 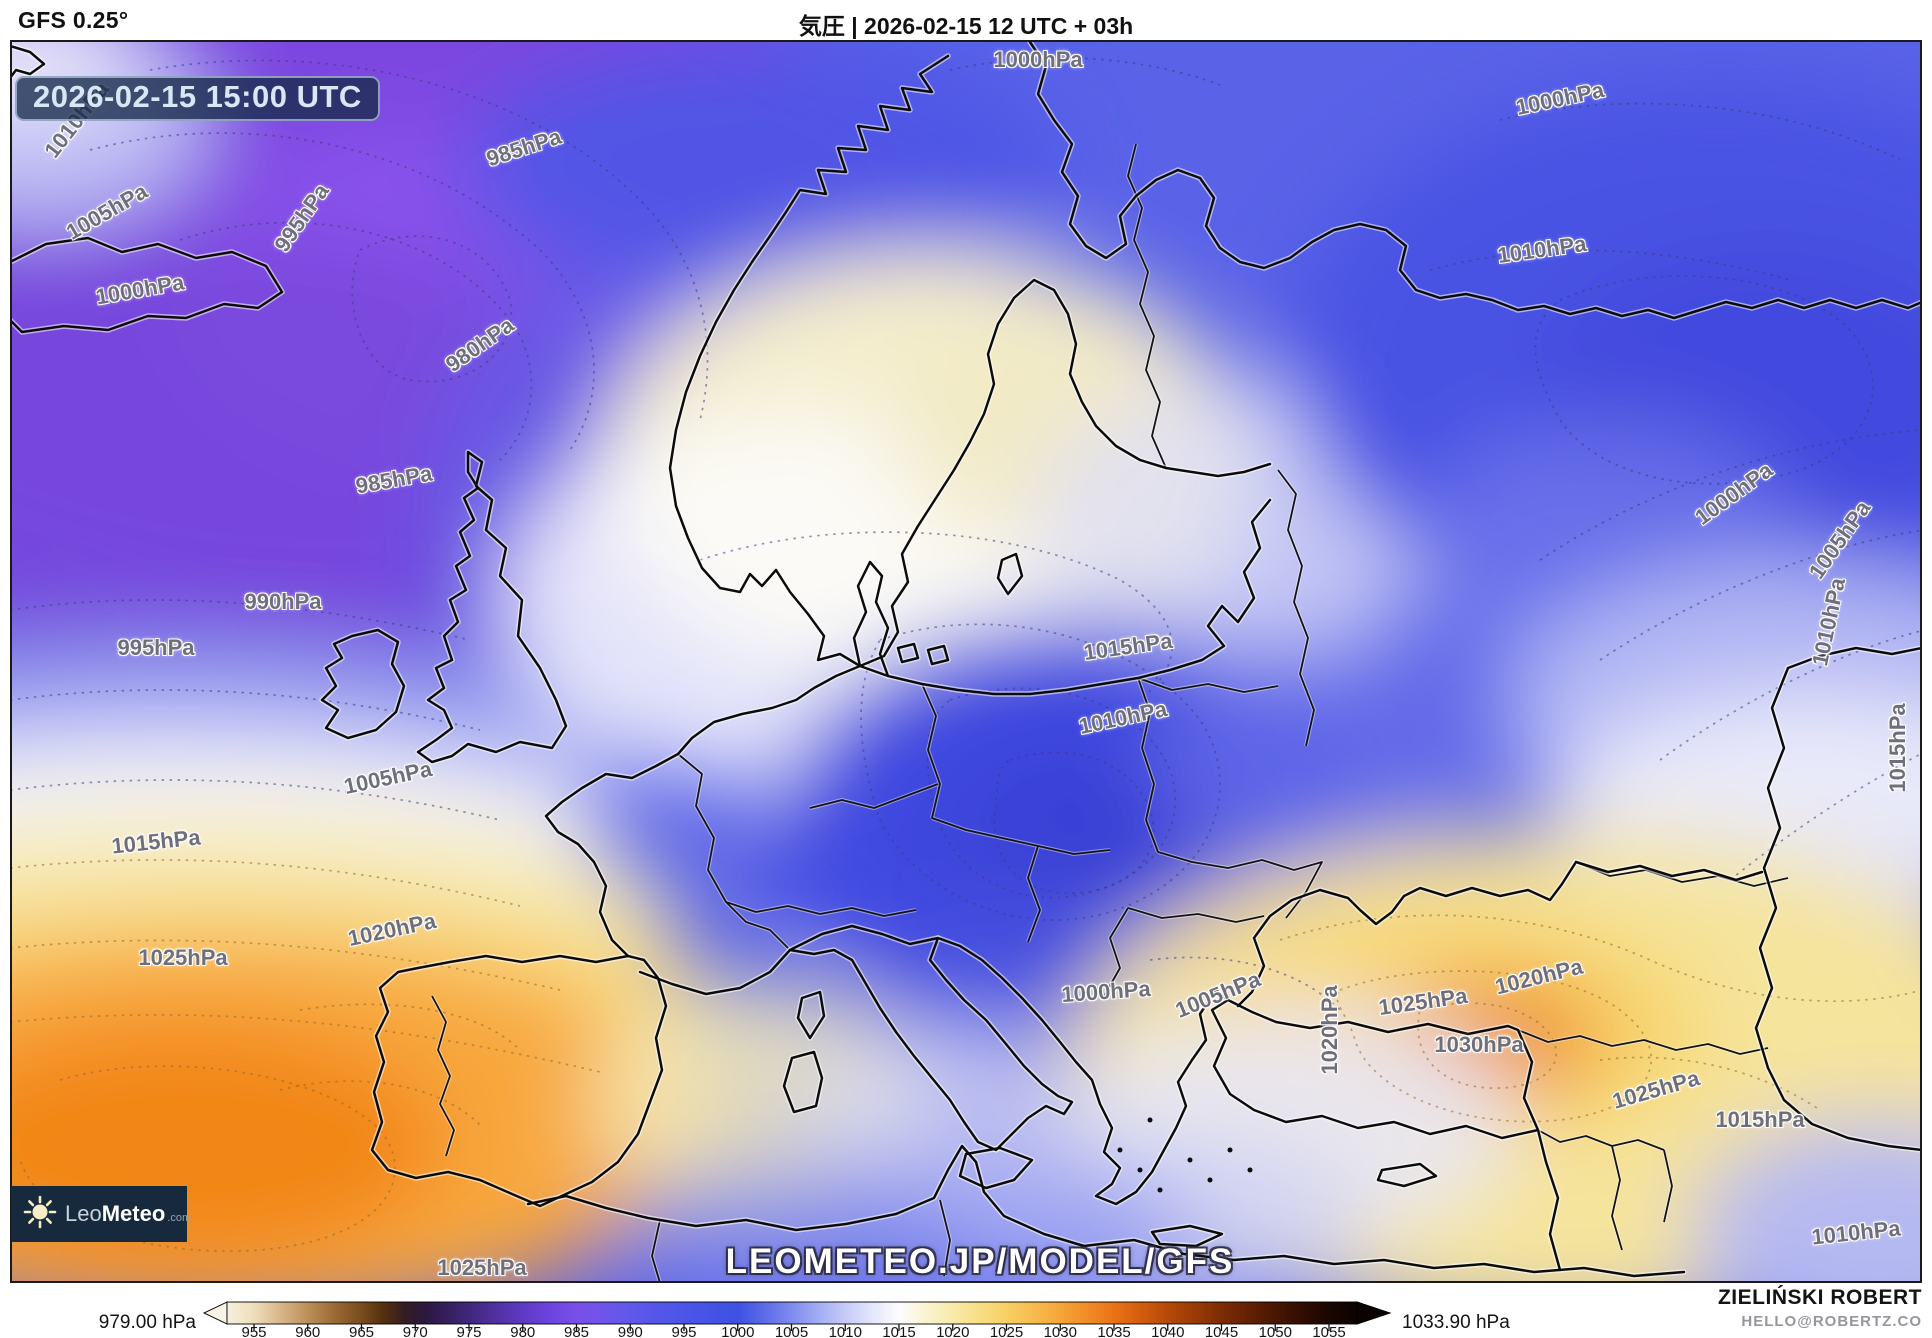 What do you see at coordinates (1113, 1331) in the screenshot?
I see `colorbar-tick-label: 1035` at bounding box center [1113, 1331].